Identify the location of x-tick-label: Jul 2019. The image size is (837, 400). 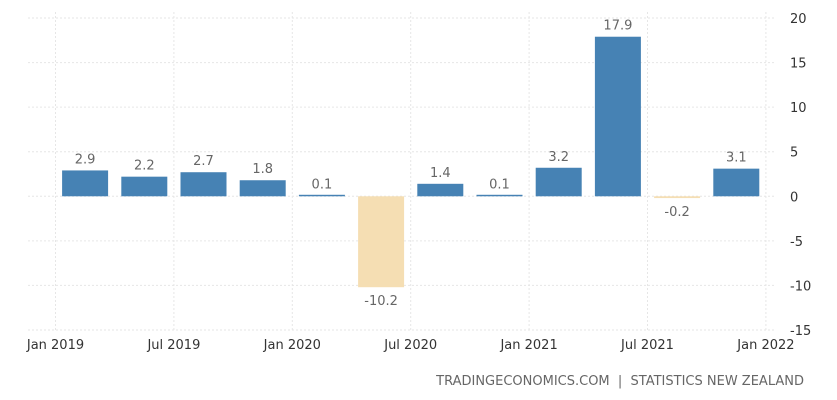
(173, 345).